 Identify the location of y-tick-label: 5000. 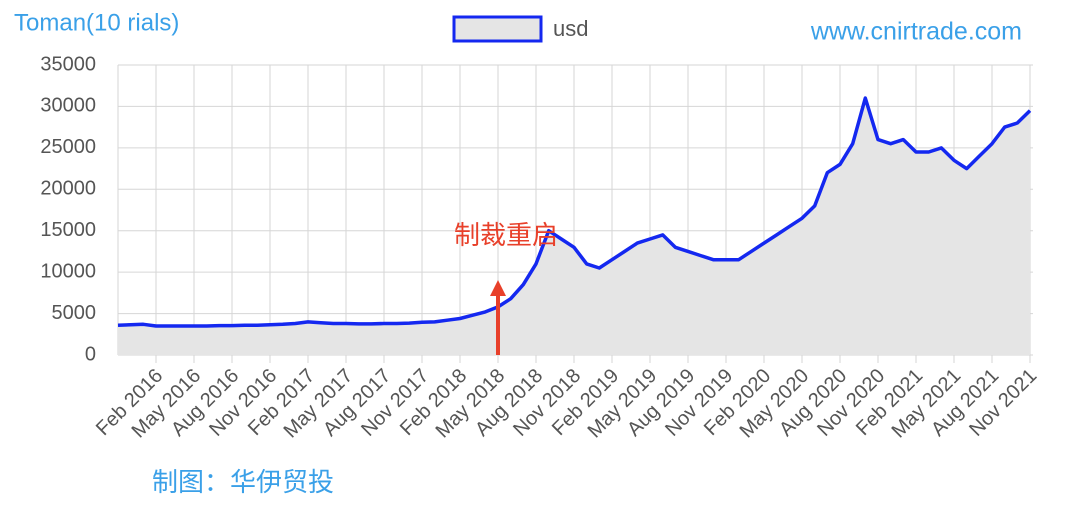
(74, 313).